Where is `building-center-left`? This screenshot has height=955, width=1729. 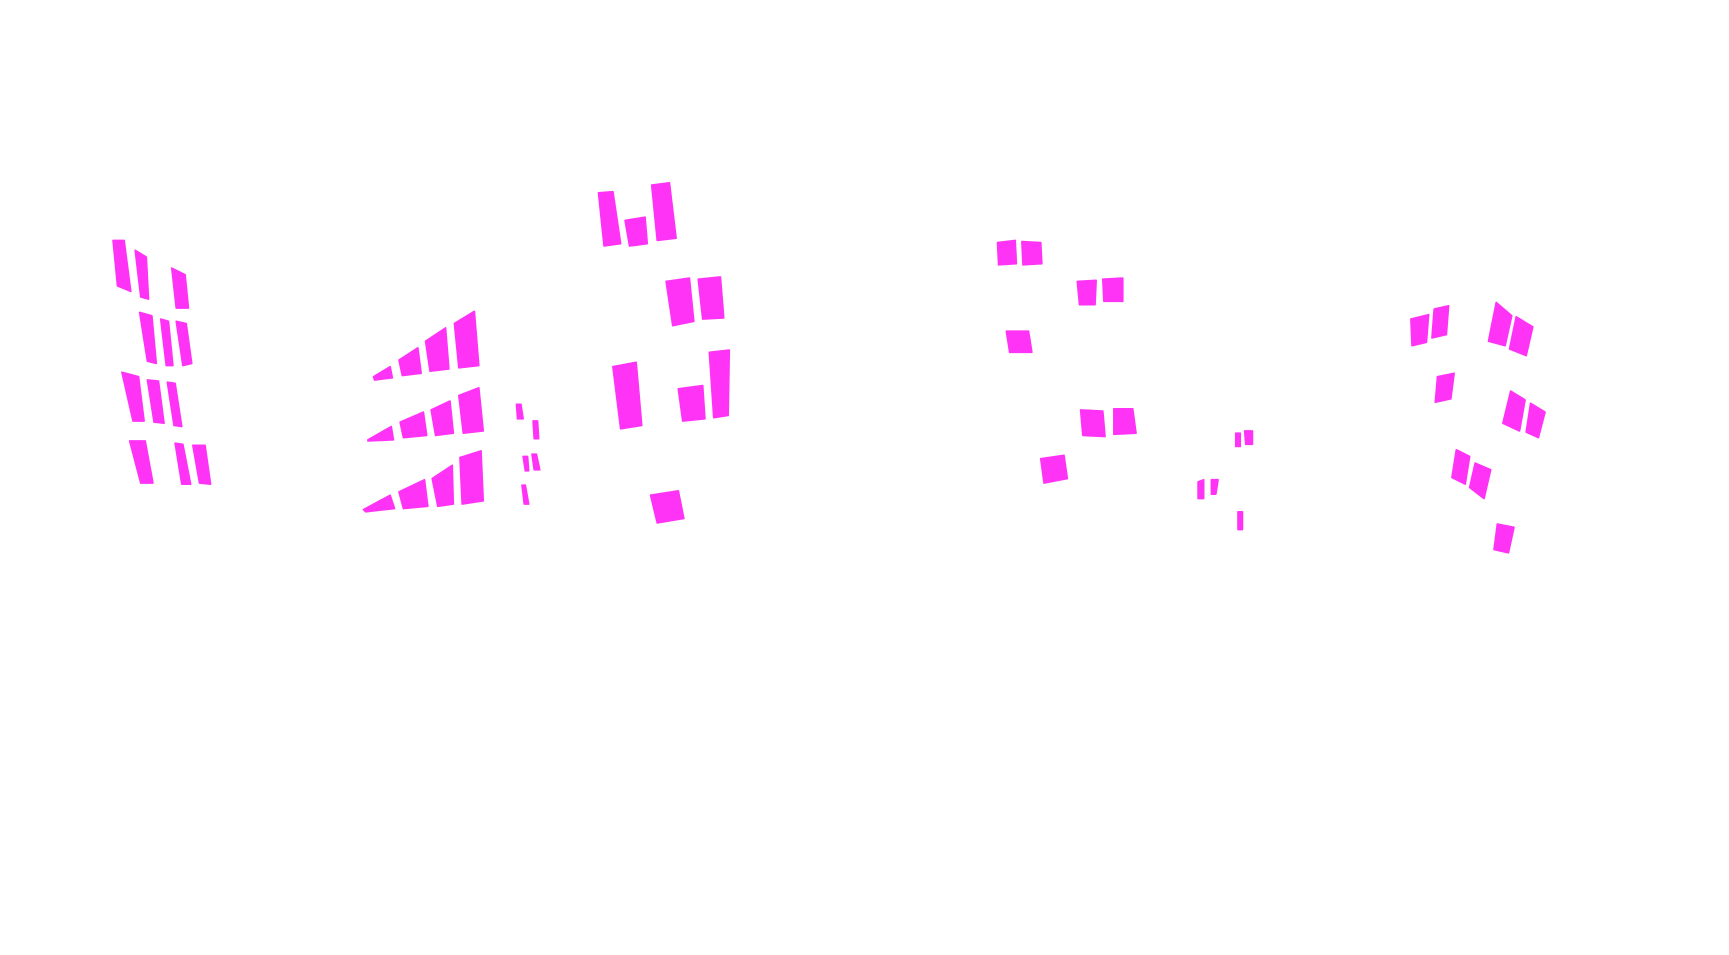
building-center-left is located at coordinates (451, 411).